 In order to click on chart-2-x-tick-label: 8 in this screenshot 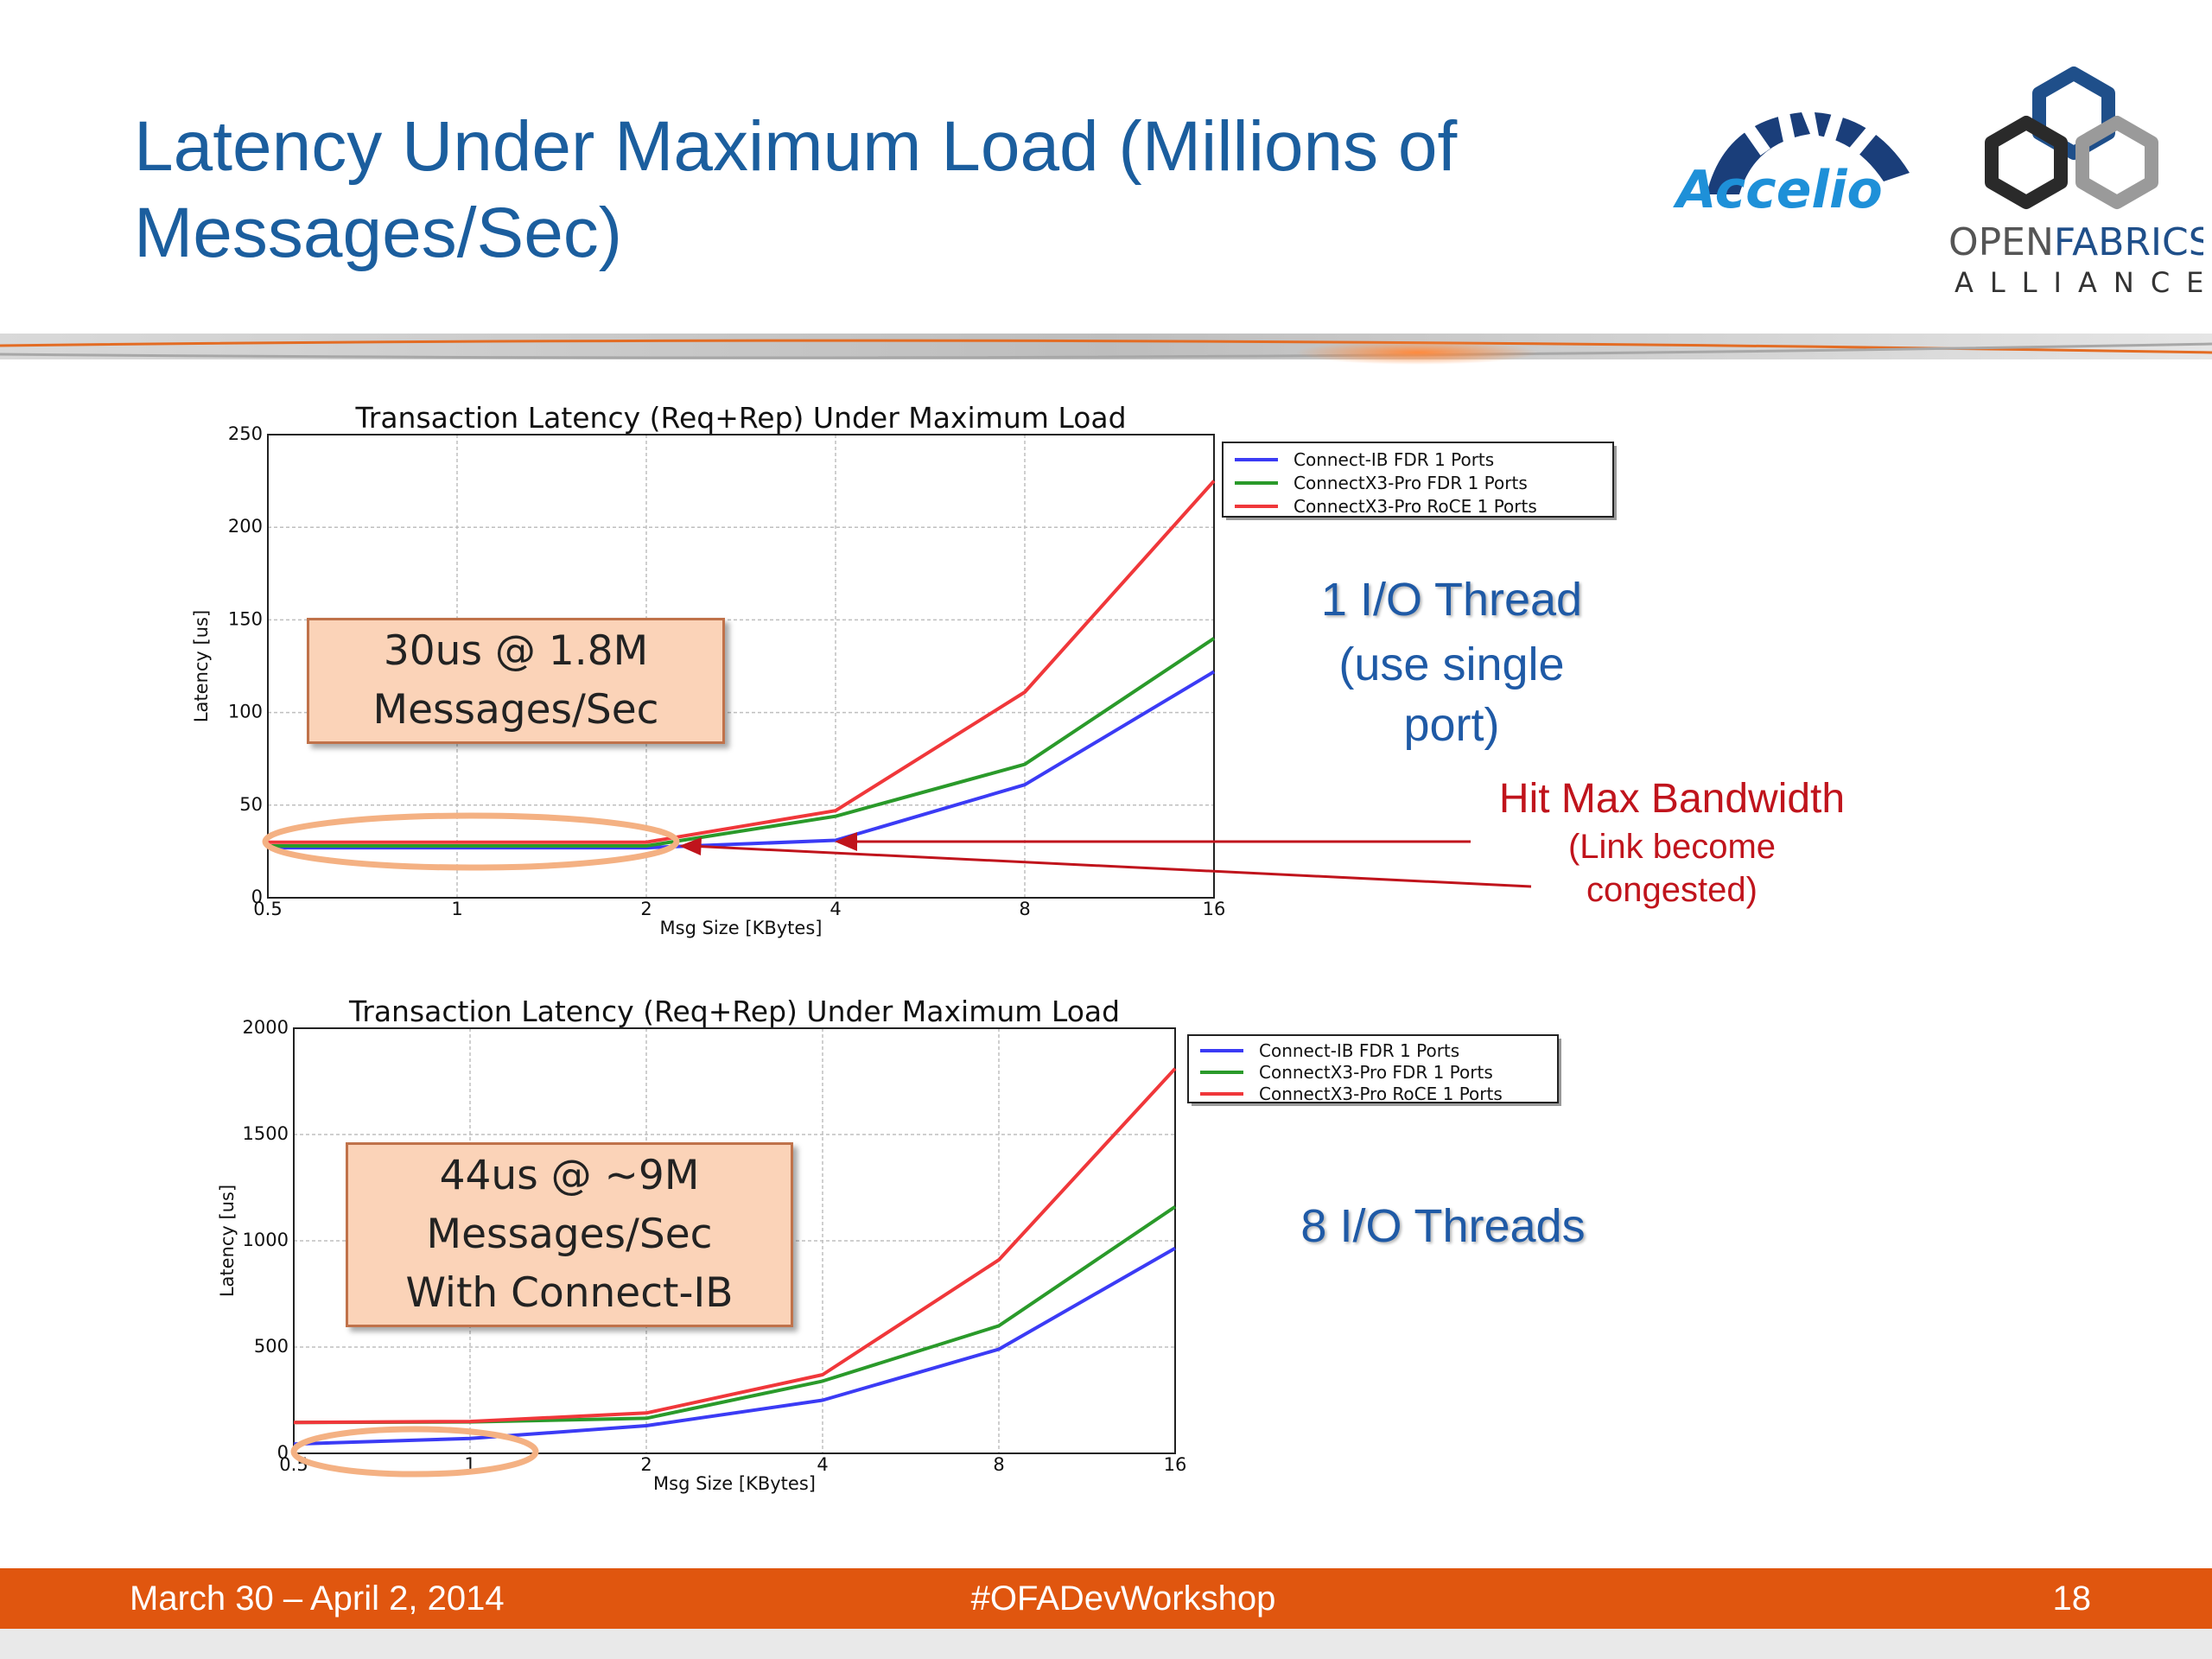, I will do `click(998, 1464)`.